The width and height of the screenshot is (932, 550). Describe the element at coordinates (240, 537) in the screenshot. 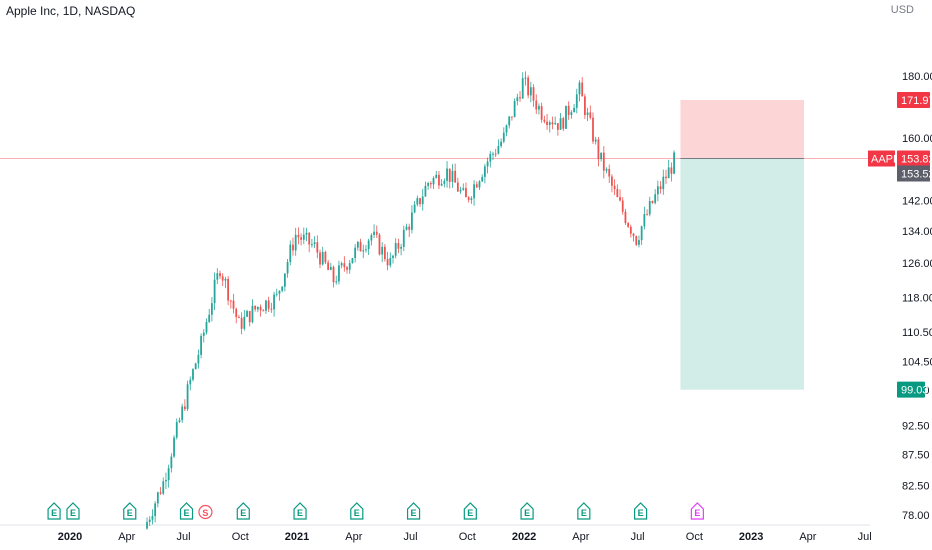

I see `x-tick-label: Oct` at that location.